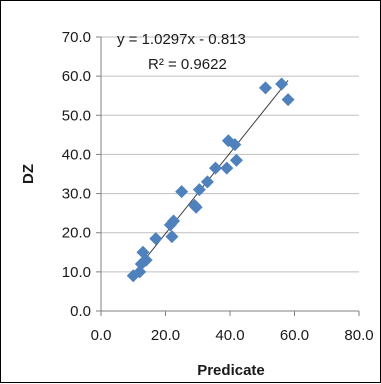 The image size is (381, 384). I want to click on r-squared-label: R² = 0.9622, so click(187, 64).